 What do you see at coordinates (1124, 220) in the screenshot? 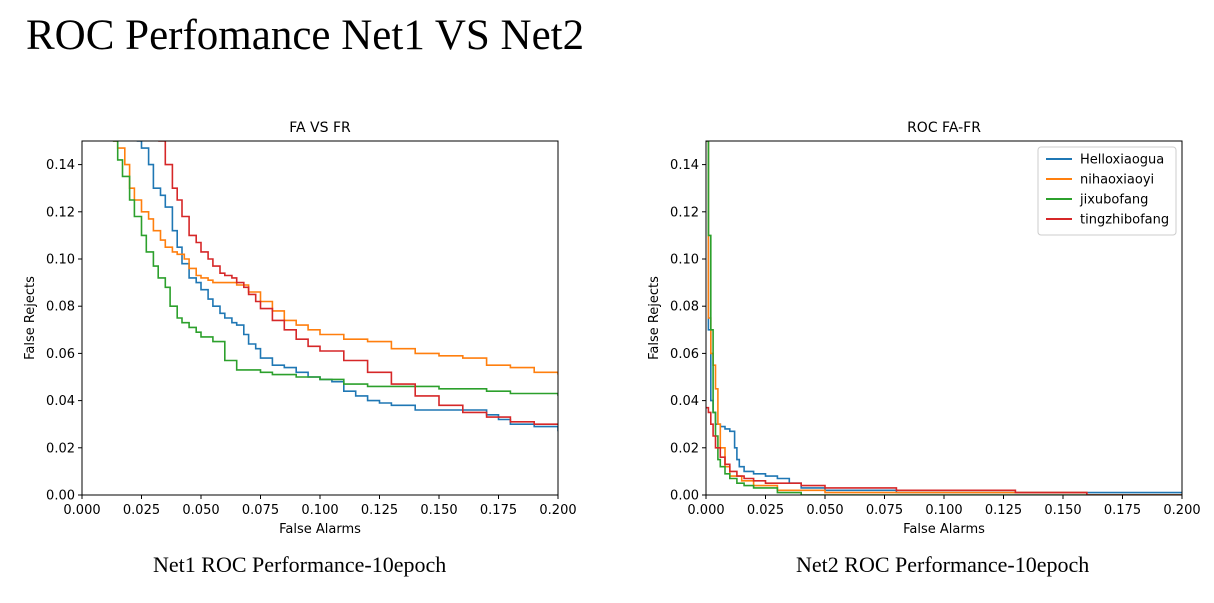
I see `net2-legend-label: tingzhibofang` at bounding box center [1124, 220].